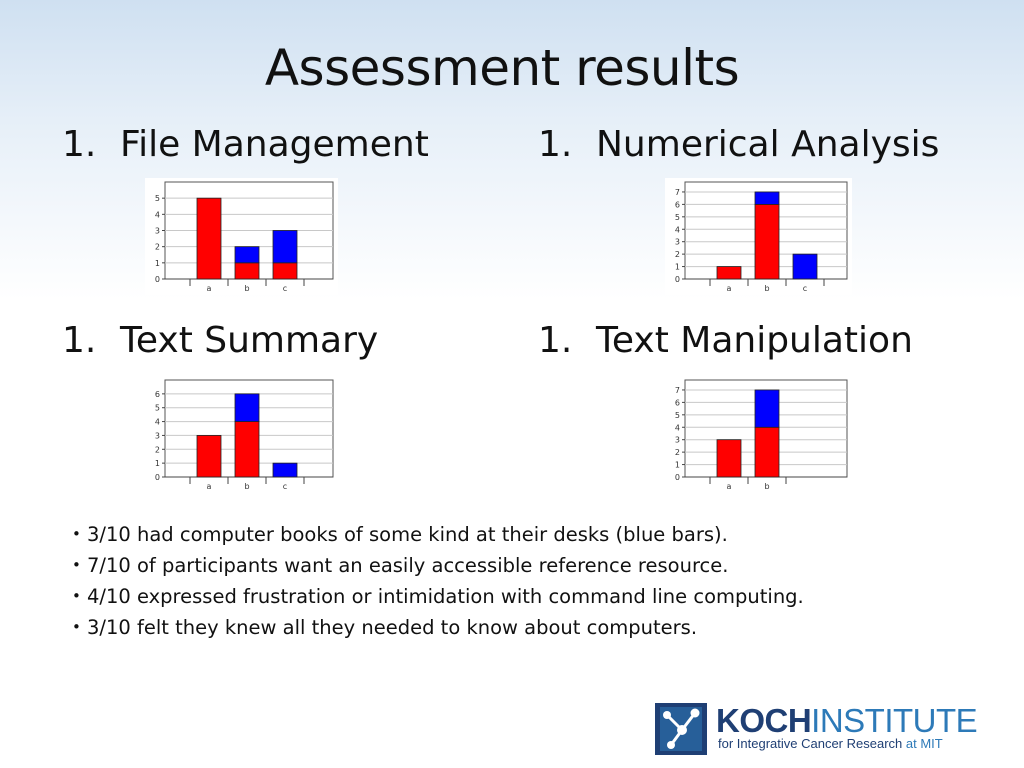 This screenshot has height=768, width=1024. I want to click on heading-label: File Management, so click(274, 144).